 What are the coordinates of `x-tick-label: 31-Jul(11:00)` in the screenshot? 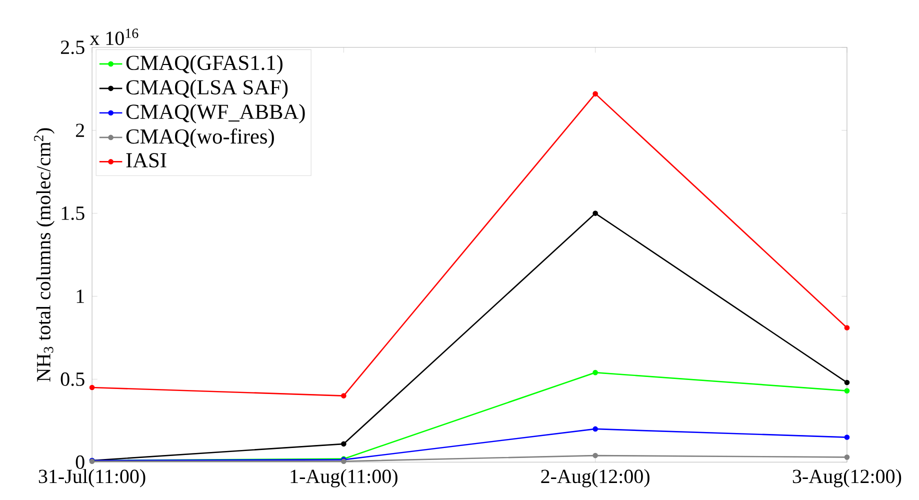 It's located at (92, 478).